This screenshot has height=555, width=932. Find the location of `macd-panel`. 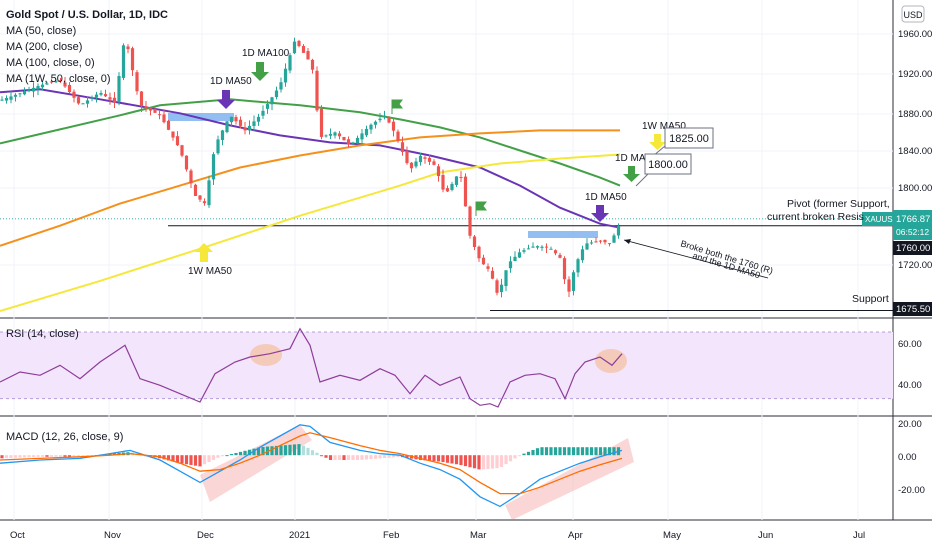

macd-panel is located at coordinates (317, 472).